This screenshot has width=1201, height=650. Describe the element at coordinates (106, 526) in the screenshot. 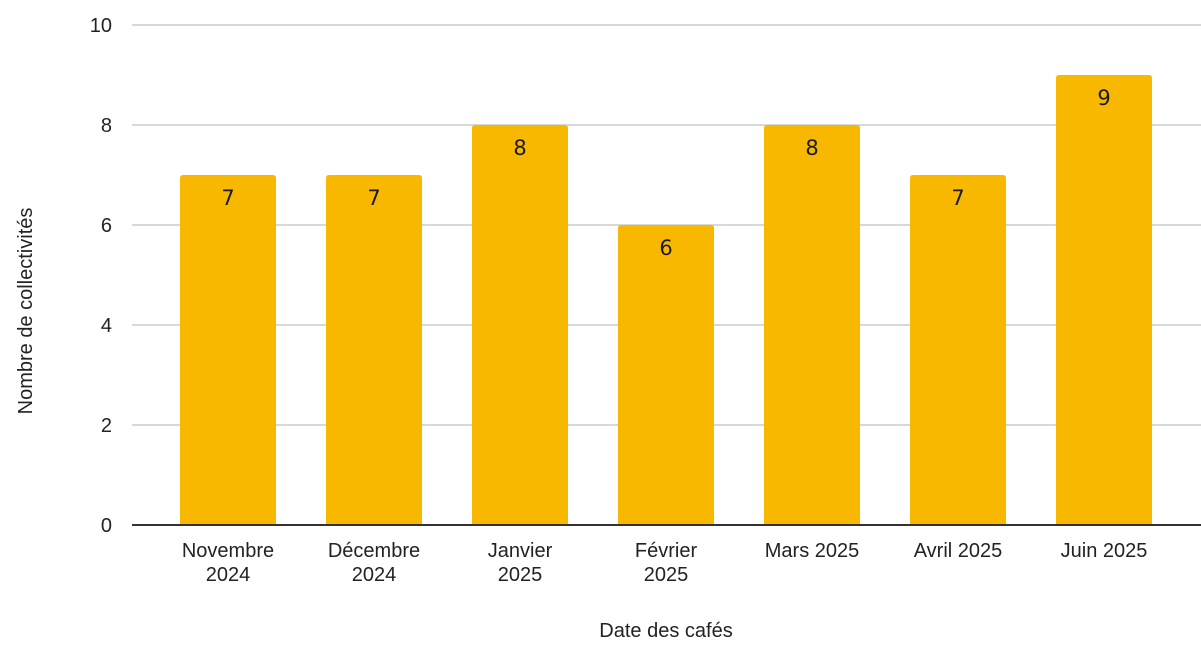

I see `y-tick-label: 0` at that location.